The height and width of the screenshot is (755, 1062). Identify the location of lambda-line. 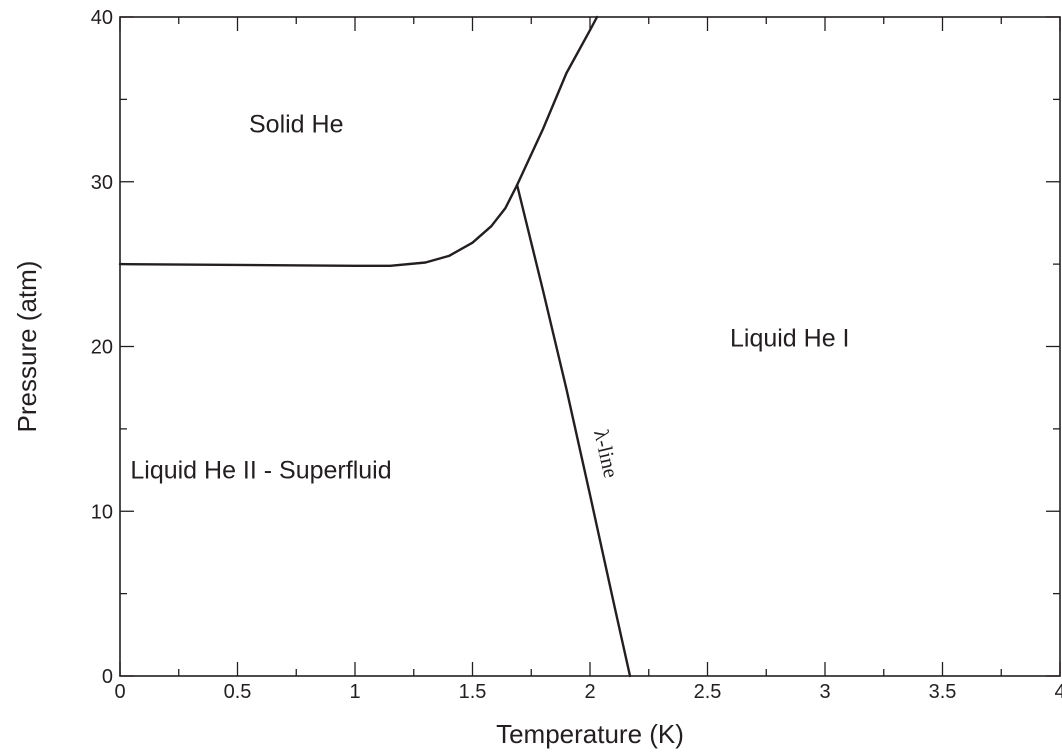
(573, 430).